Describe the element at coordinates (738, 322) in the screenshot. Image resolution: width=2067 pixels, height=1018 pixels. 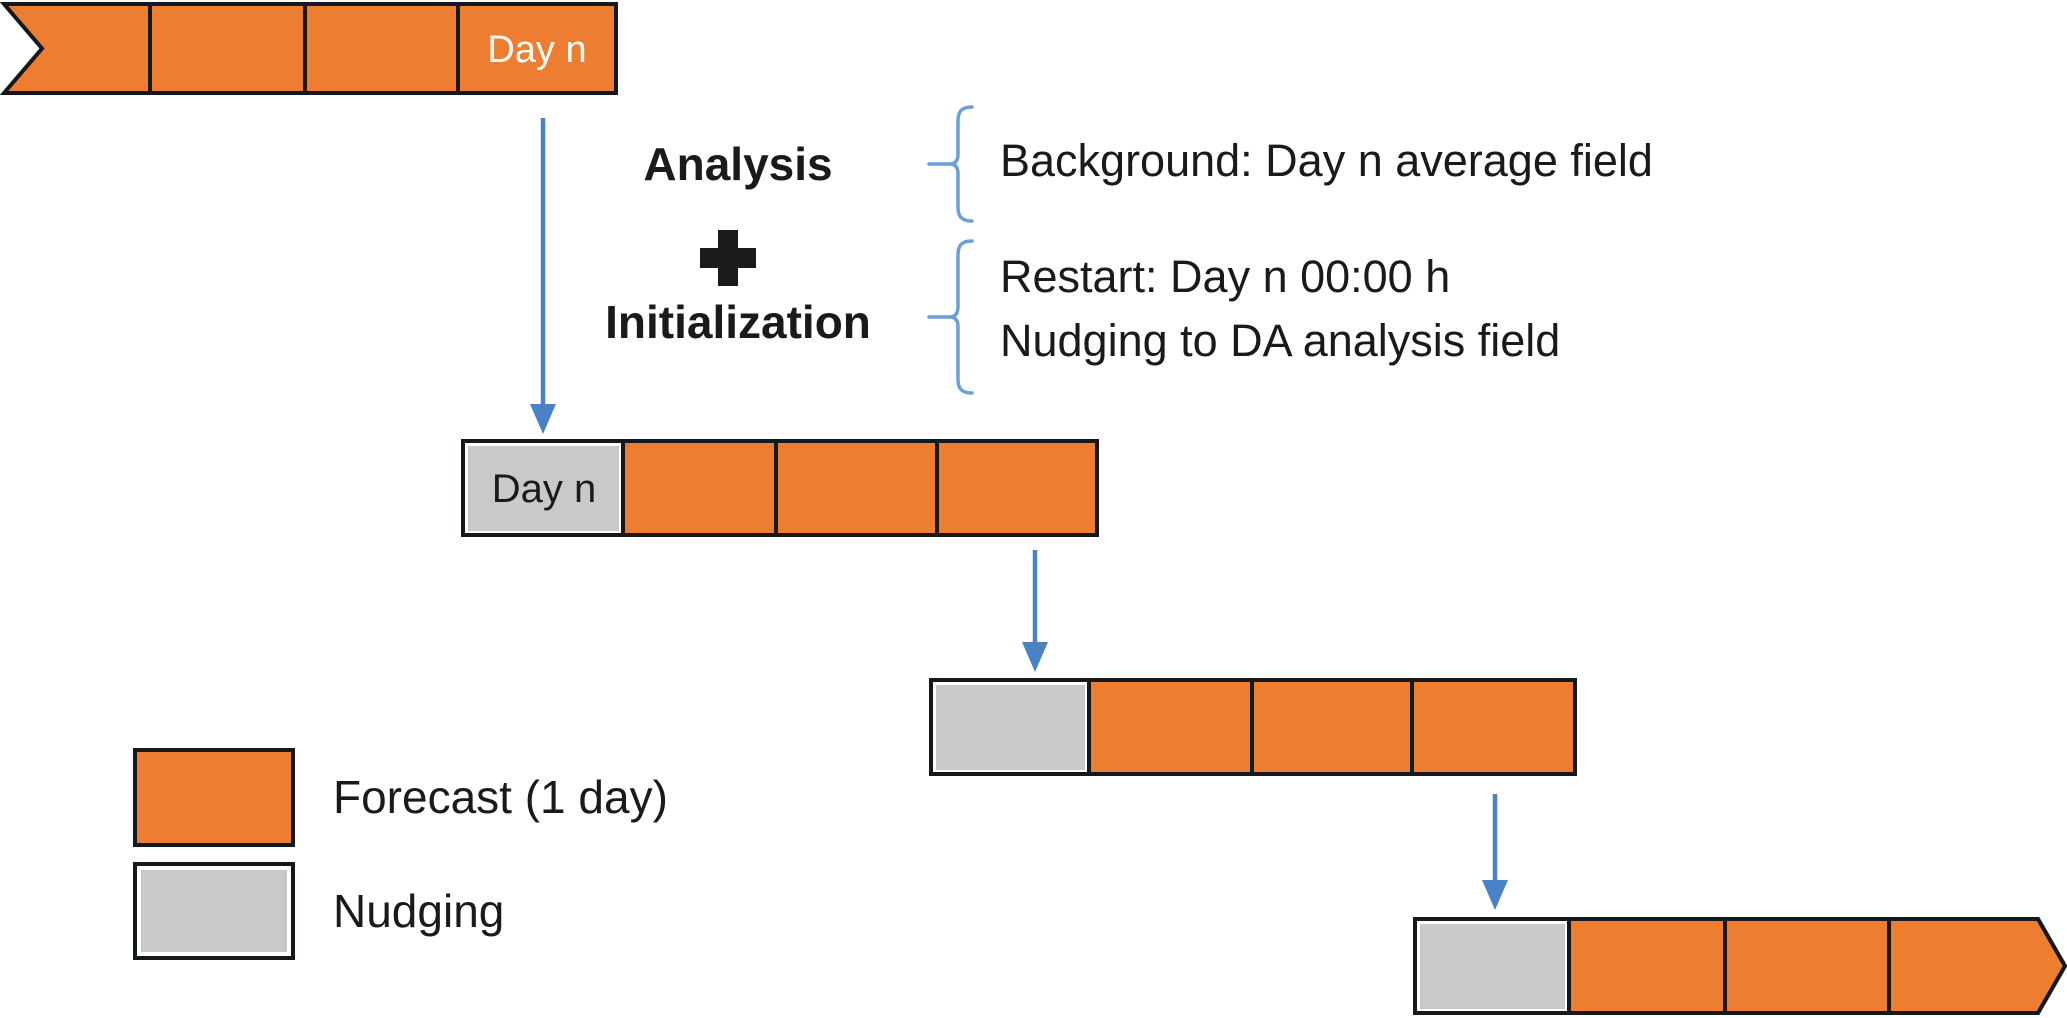
I see `initialization-label: Initialization` at that location.